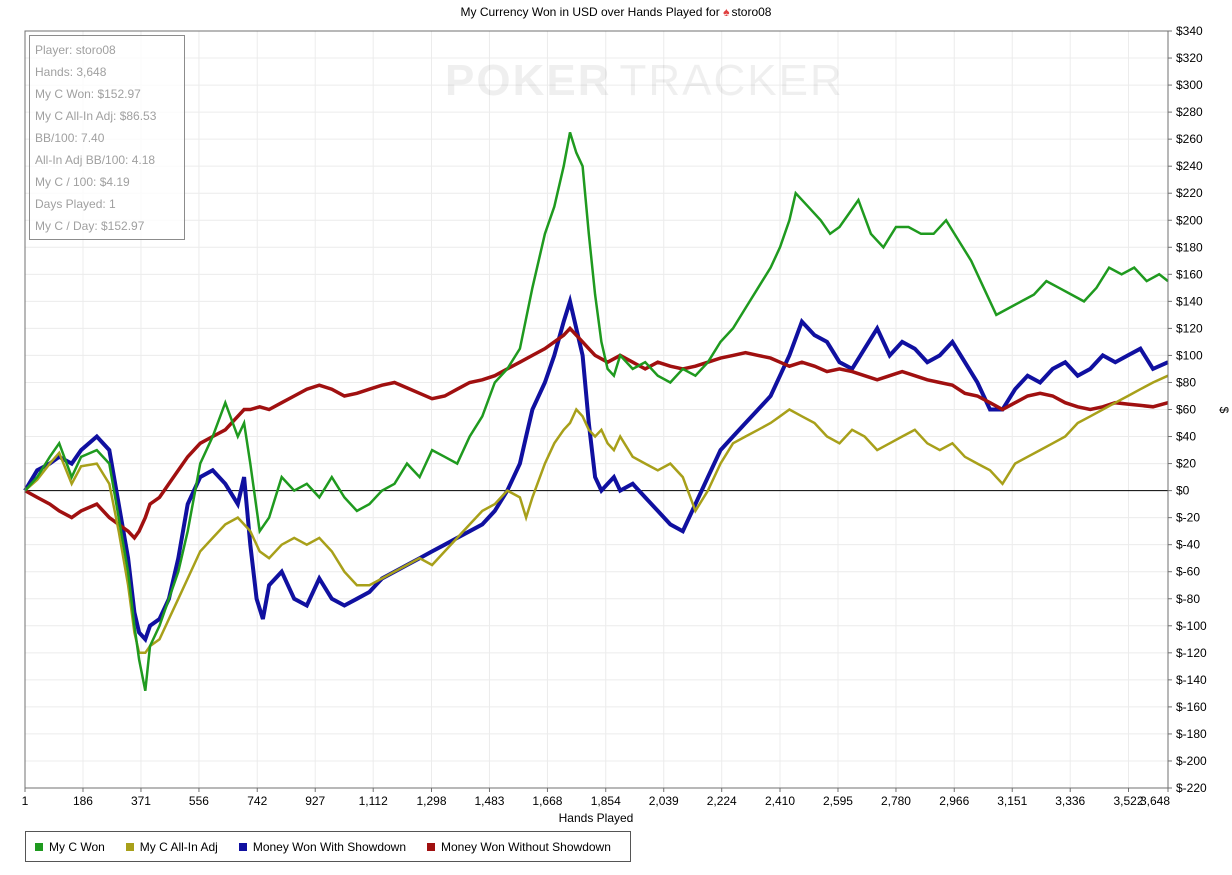 This screenshot has height=875, width=1232. I want to click on stat-line: All-In Adj BB/100: 4.18, so click(109, 160).